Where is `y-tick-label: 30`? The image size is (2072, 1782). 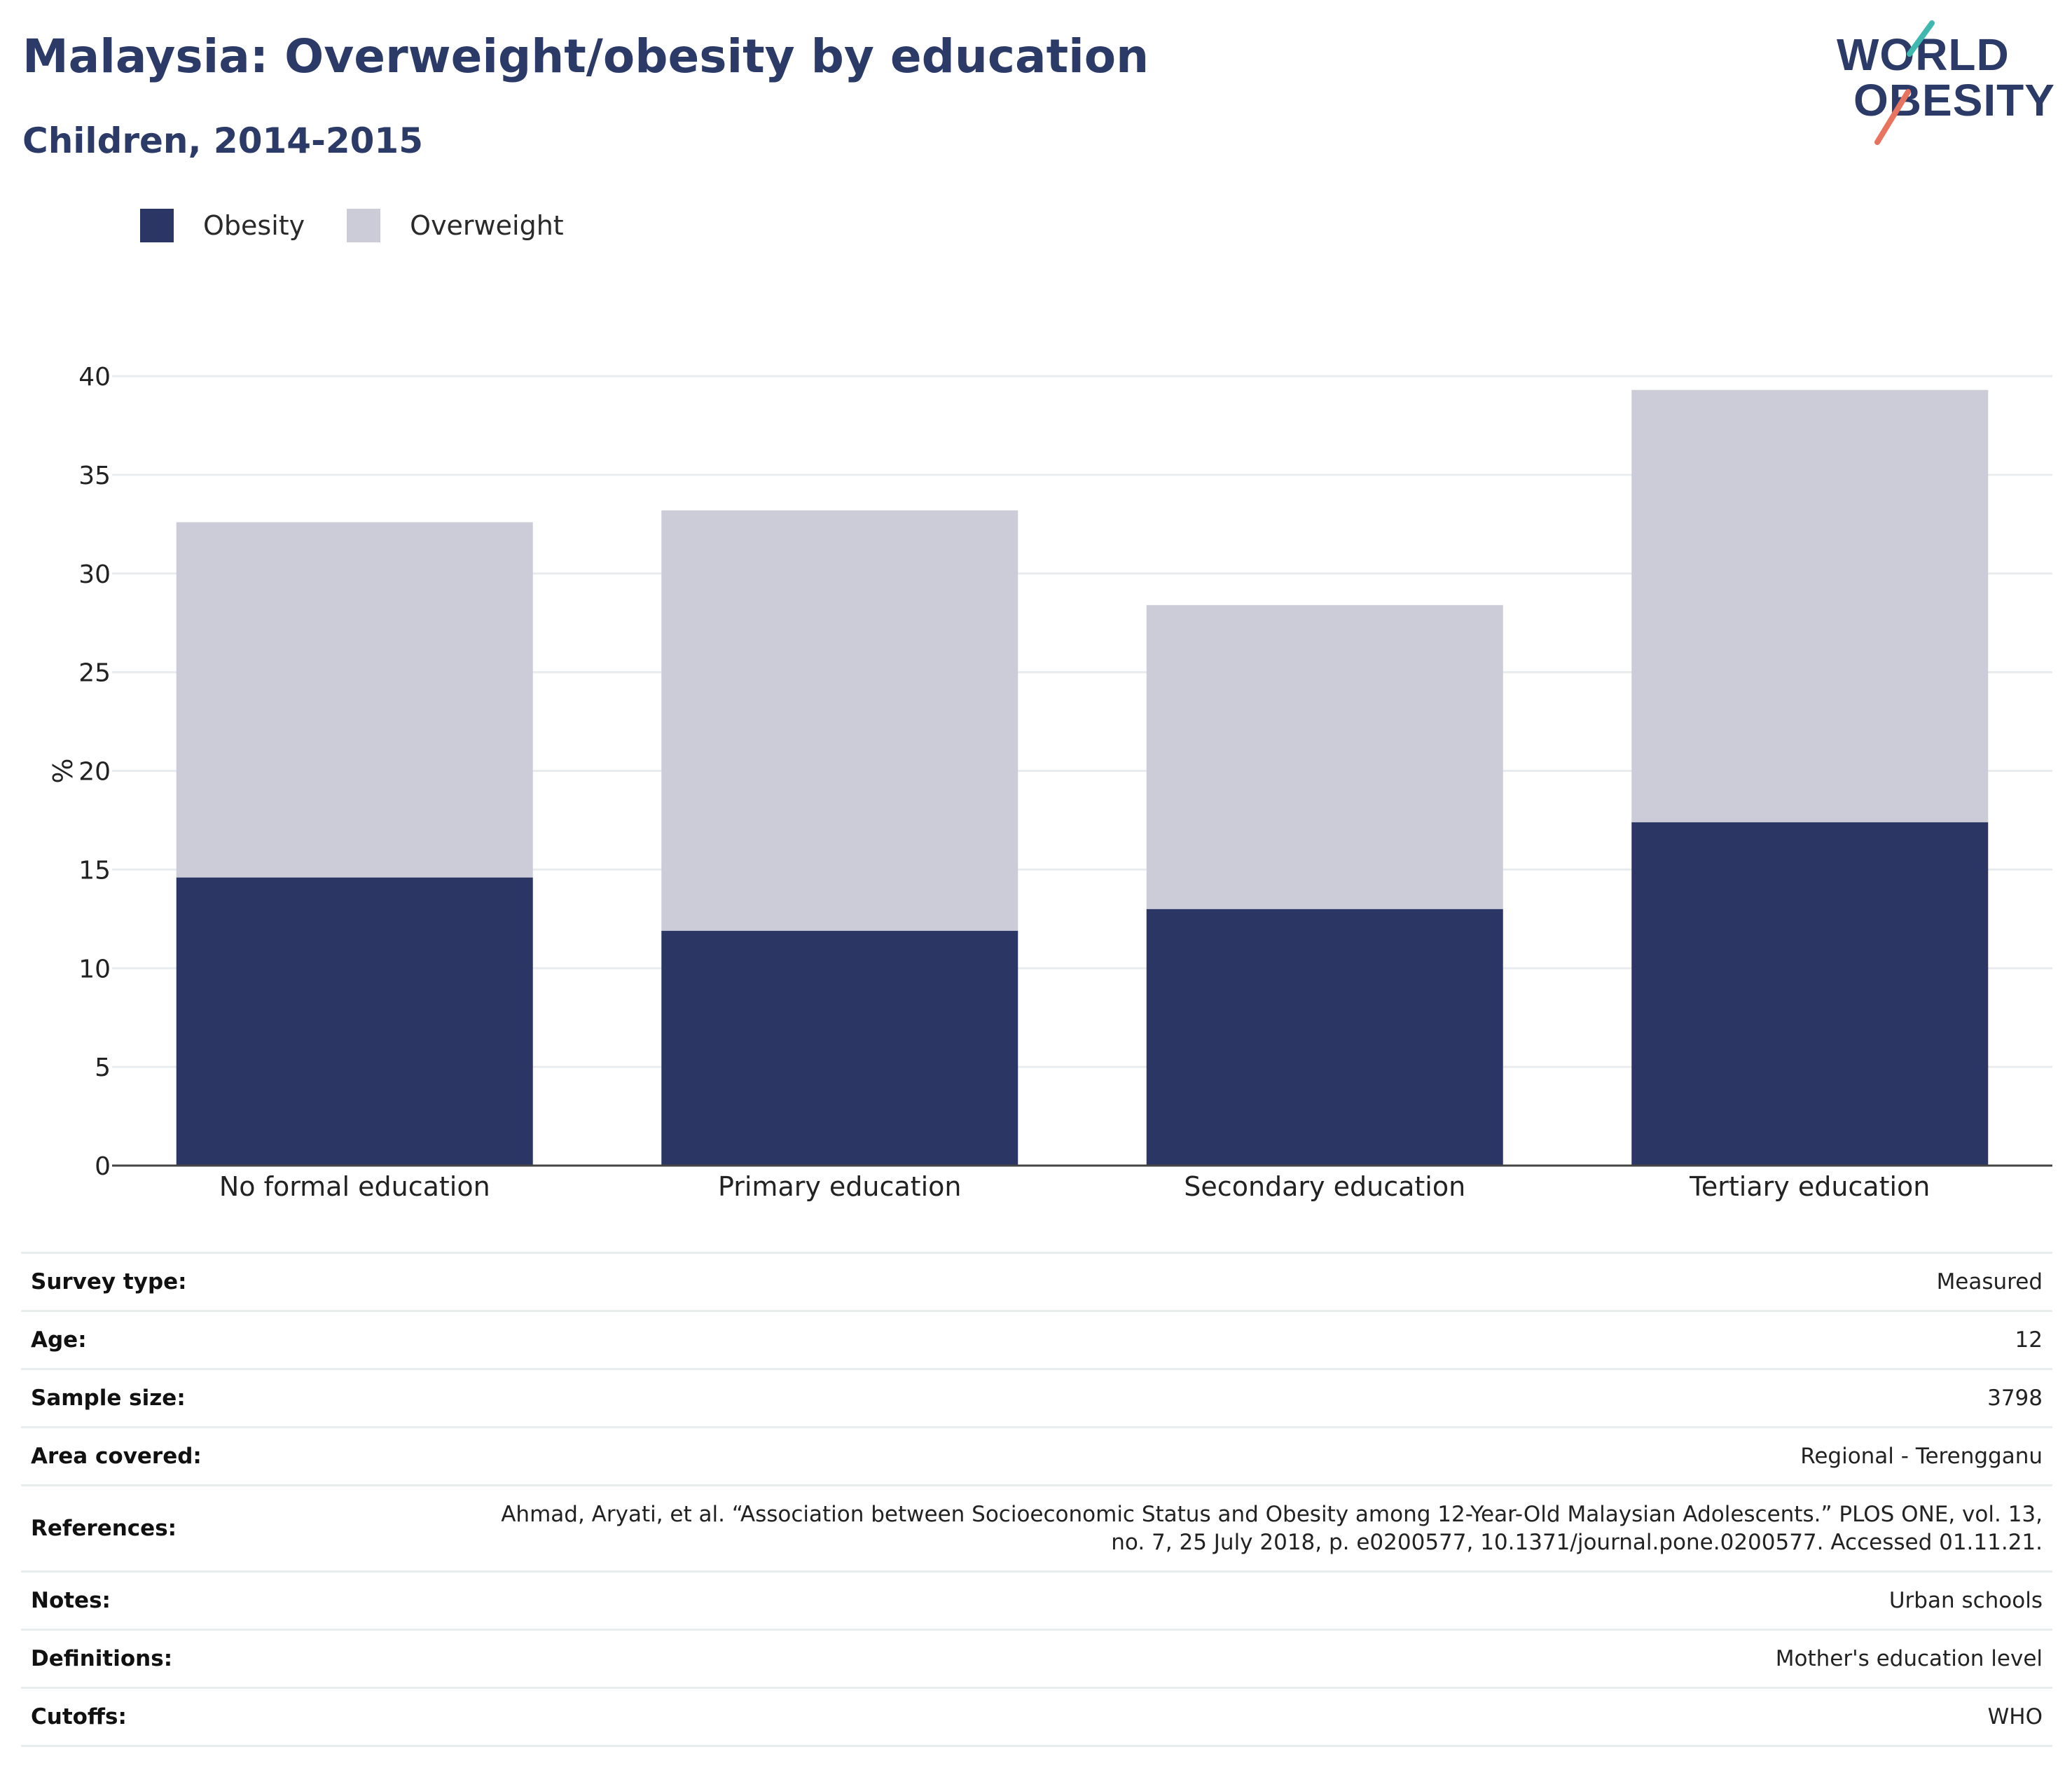 y-tick-label: 30 is located at coordinates (95, 574).